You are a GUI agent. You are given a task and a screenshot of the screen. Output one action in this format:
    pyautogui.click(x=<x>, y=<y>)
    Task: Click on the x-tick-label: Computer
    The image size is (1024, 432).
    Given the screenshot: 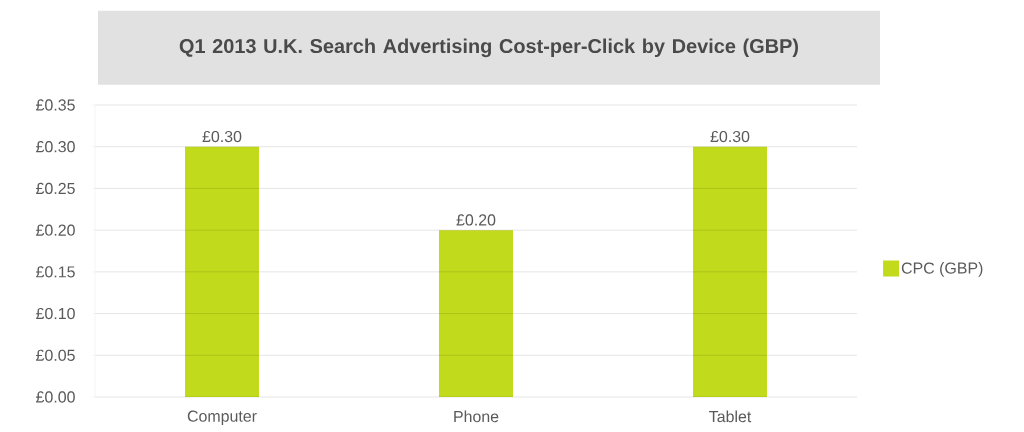 What is the action you would take?
    pyautogui.click(x=222, y=417)
    